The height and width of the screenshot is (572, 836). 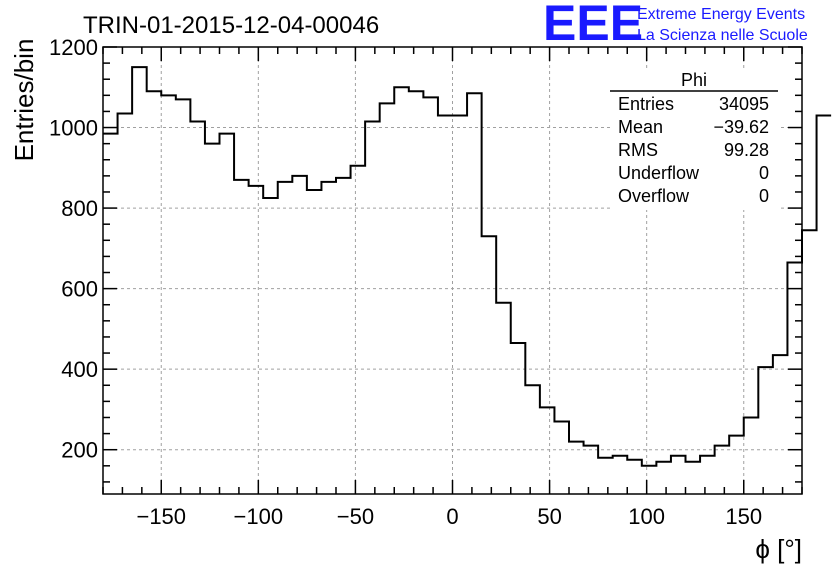 I want to click on y-tick-label: 400, so click(x=79, y=369).